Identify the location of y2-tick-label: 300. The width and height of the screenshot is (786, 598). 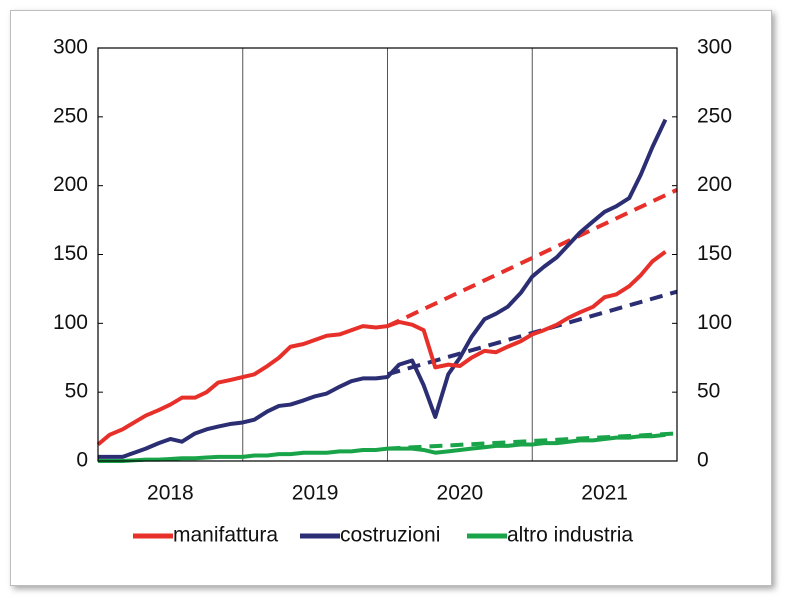
(714, 47).